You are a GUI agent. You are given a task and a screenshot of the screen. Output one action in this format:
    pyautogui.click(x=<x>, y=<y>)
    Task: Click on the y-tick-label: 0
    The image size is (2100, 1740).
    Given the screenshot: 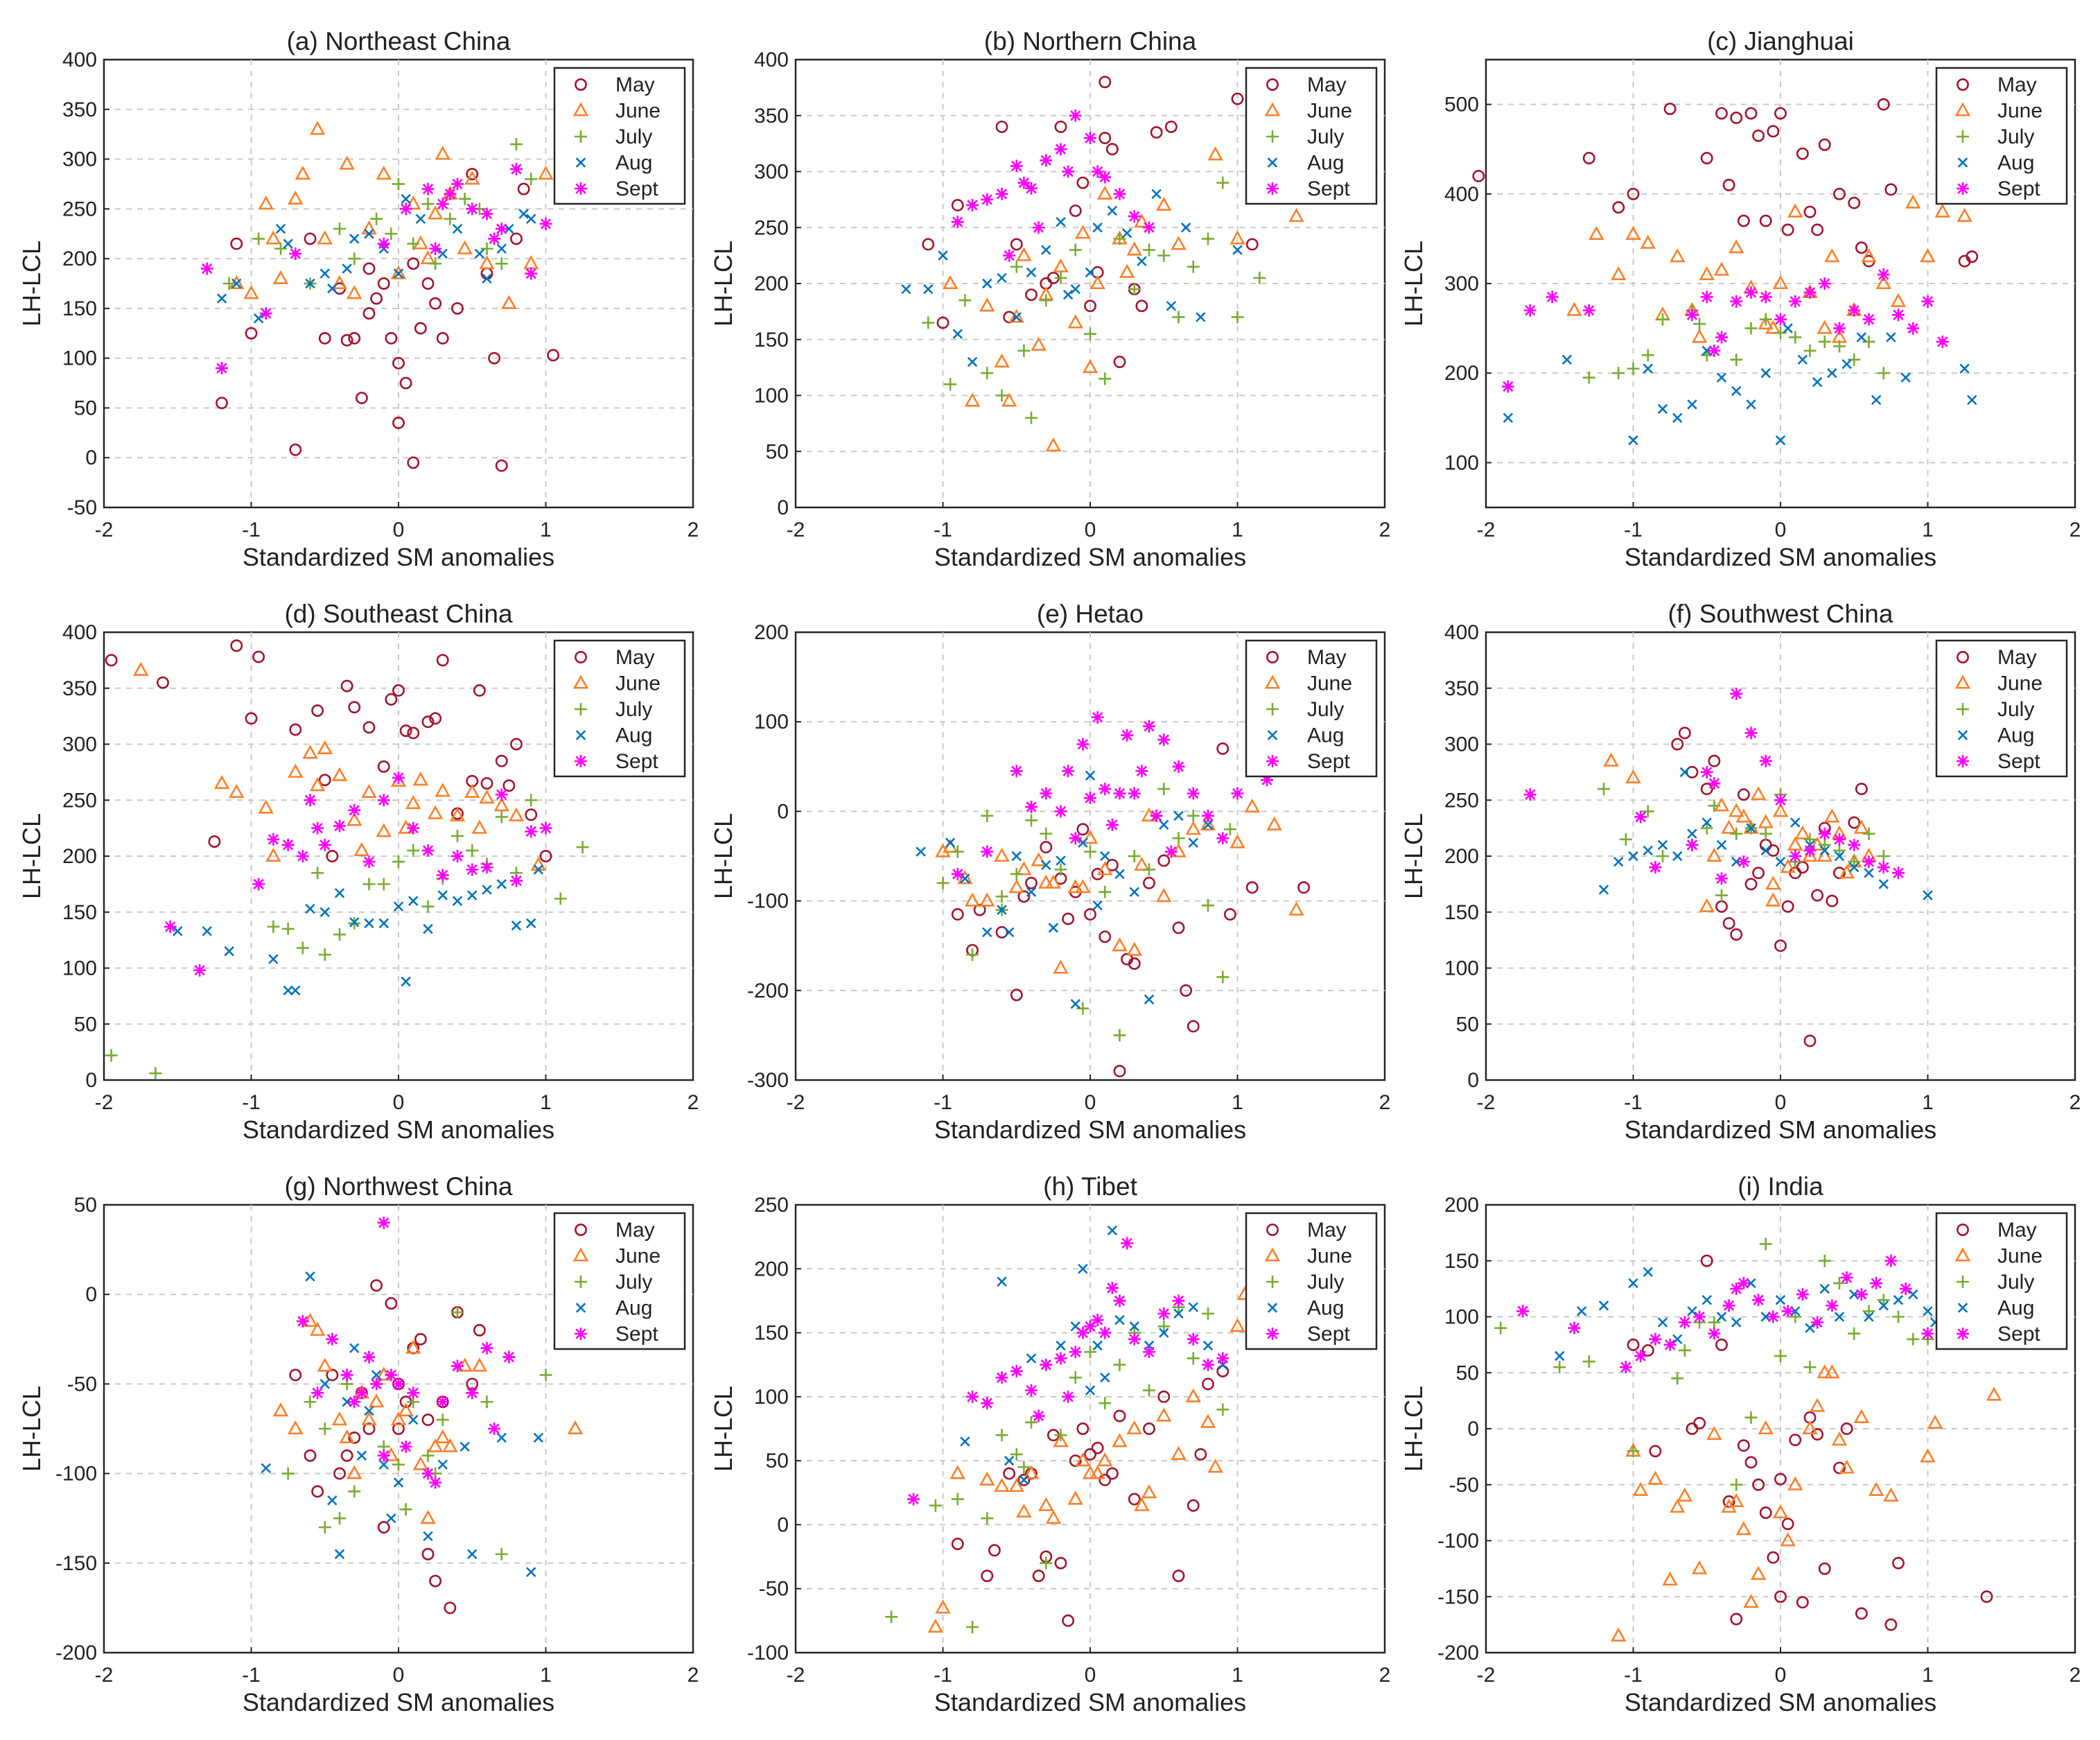 What is the action you would take?
    pyautogui.click(x=91, y=457)
    